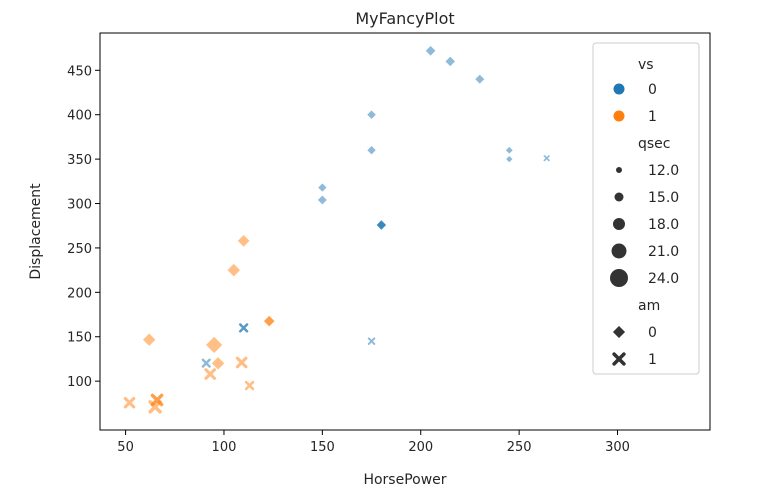  Describe the element at coordinates (224, 447) in the screenshot. I see `x-tick-label: 100` at that location.